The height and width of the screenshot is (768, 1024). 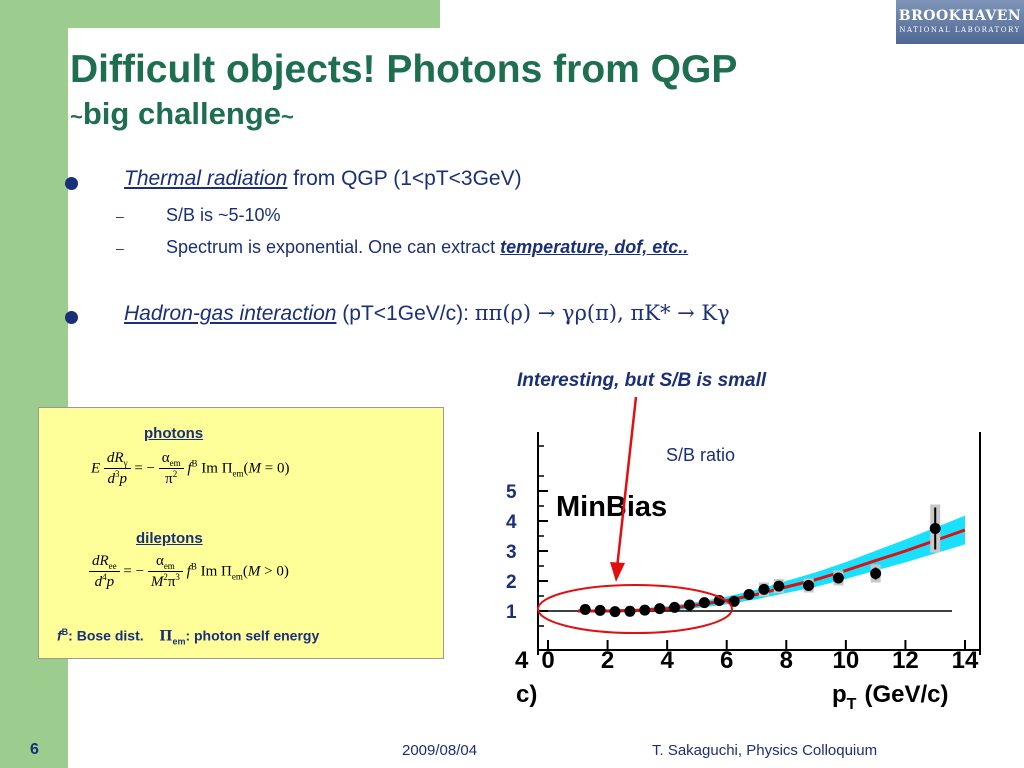 I want to click on x-tick-label: 4, so click(x=667, y=660).